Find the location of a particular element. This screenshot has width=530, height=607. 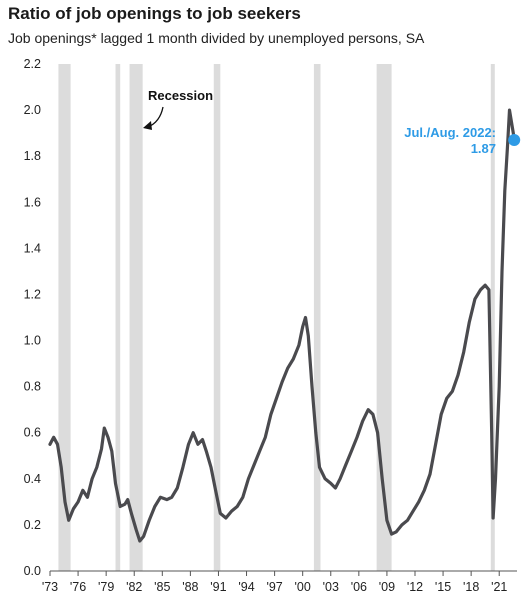

y-tick-label: 1.2 is located at coordinates (32, 294).